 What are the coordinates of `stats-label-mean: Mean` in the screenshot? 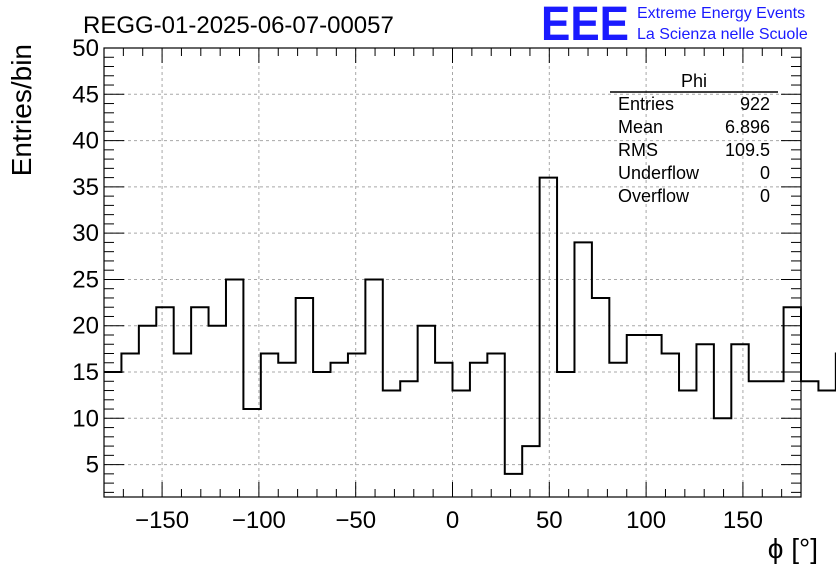 It's located at (640, 127).